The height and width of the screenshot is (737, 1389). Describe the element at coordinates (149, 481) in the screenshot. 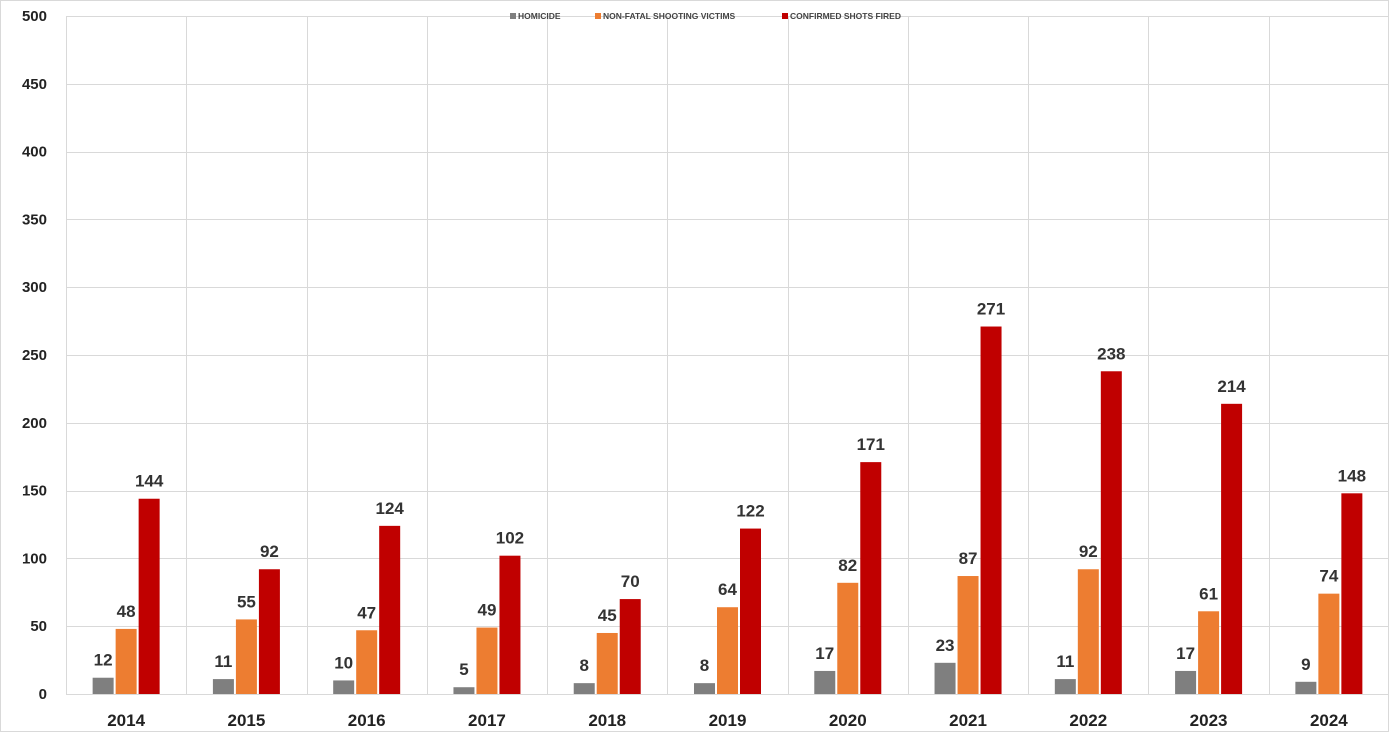

I see `data-label: 144` at that location.